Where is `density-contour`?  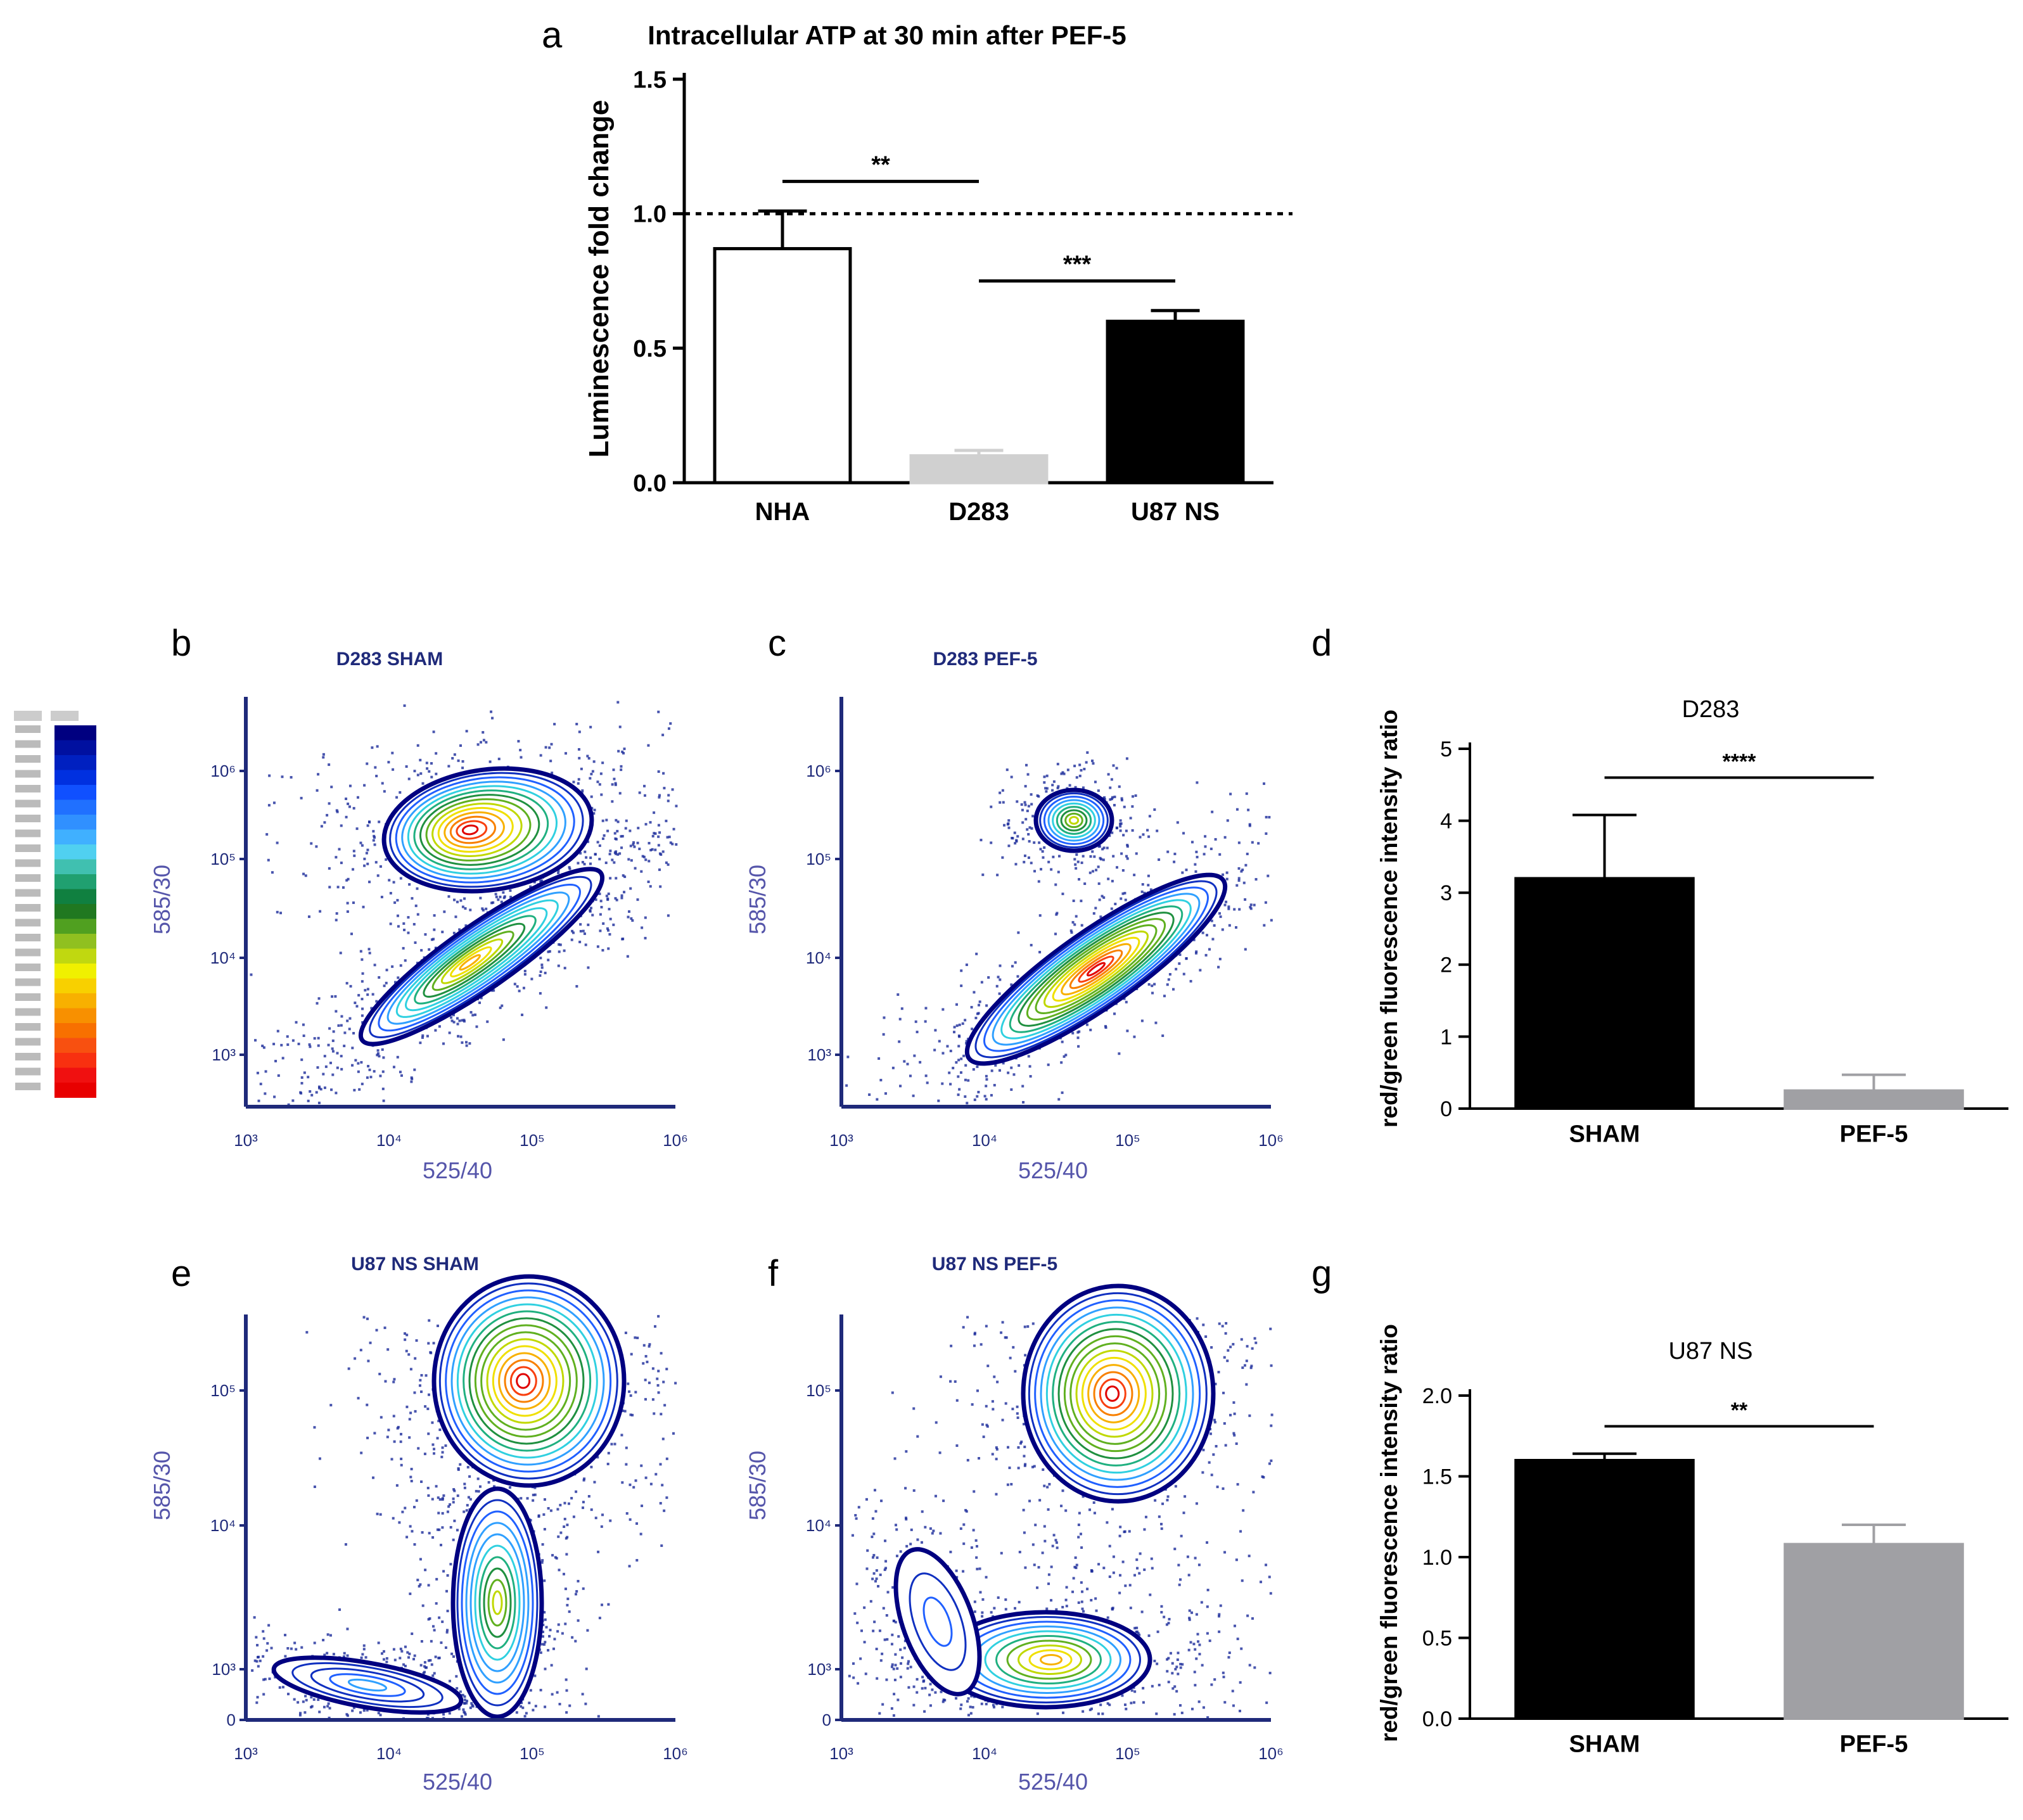 density-contour is located at coordinates (1096, 969).